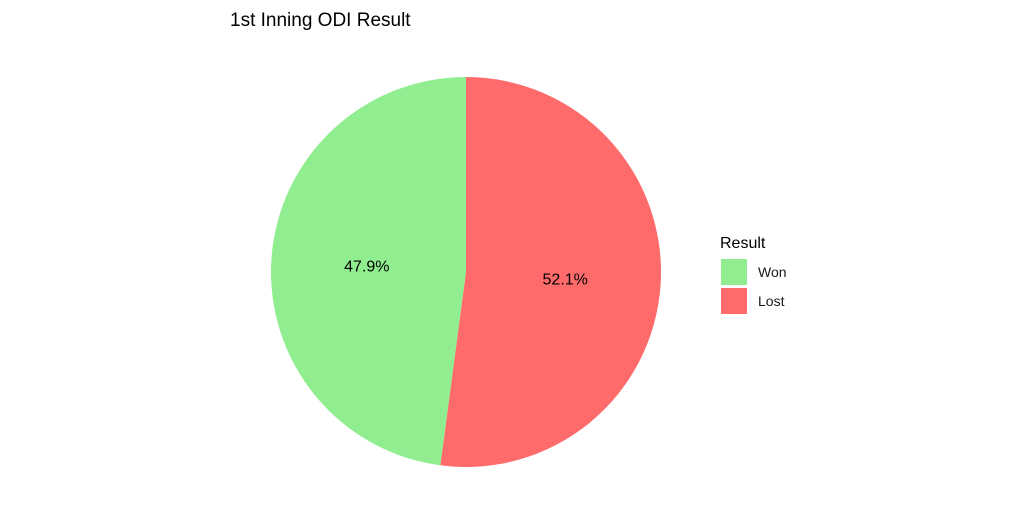 This screenshot has height=517, width=1013. Describe the element at coordinates (366, 266) in the screenshot. I see `slice-label-won: 47.9%` at that location.